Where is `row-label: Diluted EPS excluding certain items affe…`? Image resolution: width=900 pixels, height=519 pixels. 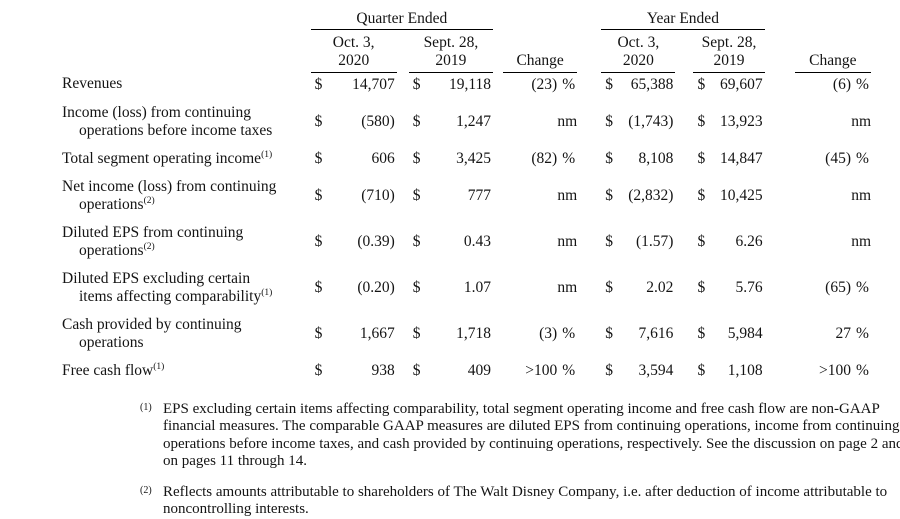
row-label: Diluted EPS excluding certain items affe… is located at coordinates (167, 287).